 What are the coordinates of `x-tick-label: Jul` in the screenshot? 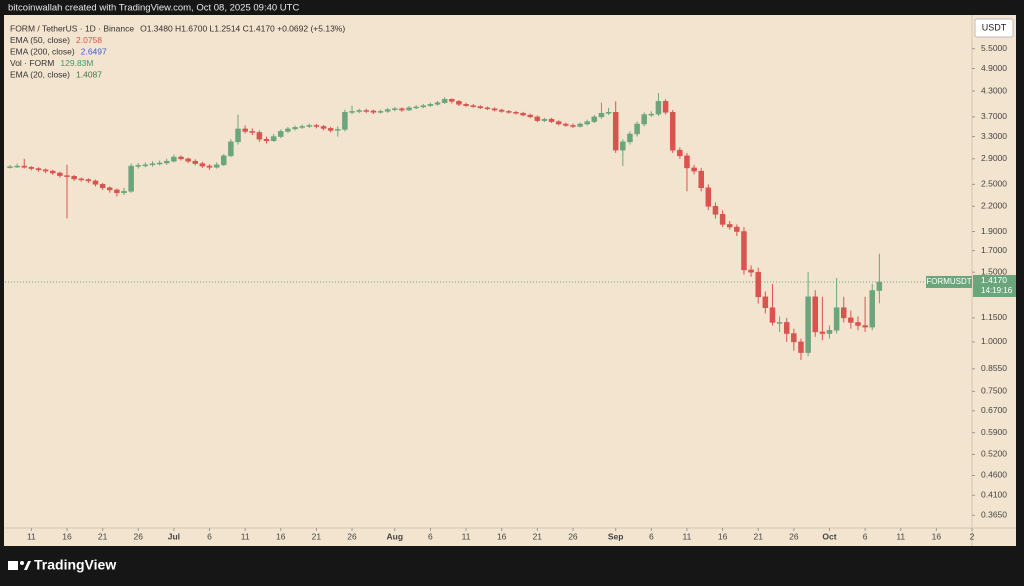 It's located at (174, 536).